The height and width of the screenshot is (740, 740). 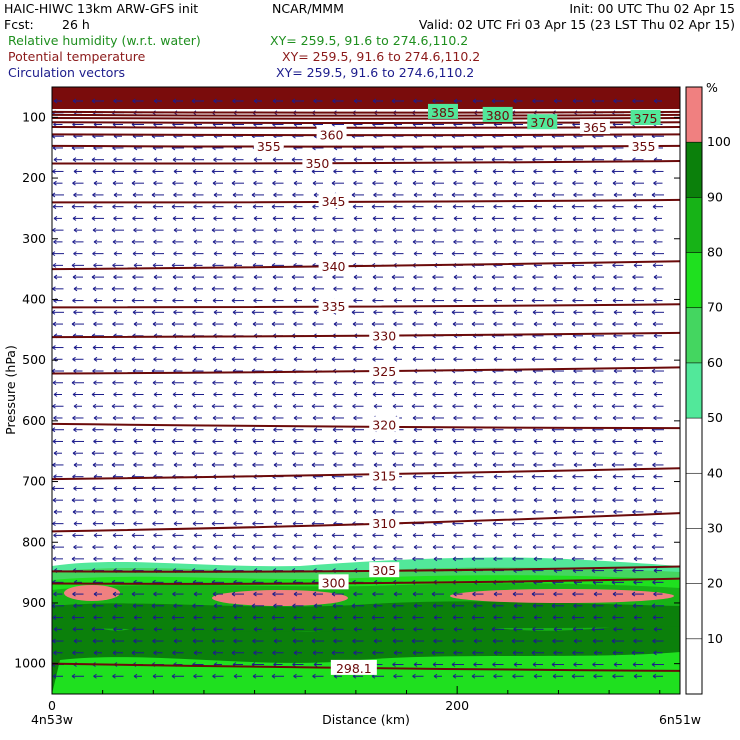 What do you see at coordinates (646, 118) in the screenshot?
I see `theta-label-2: 375` at bounding box center [646, 118].